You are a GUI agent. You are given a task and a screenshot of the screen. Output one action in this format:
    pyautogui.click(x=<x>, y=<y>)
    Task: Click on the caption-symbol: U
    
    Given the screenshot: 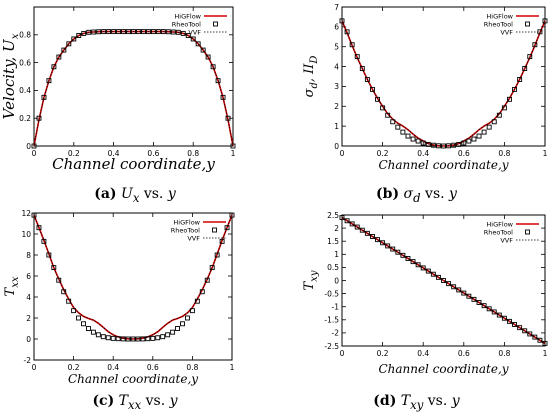 What is the action you would take?
    pyautogui.click(x=127, y=194)
    